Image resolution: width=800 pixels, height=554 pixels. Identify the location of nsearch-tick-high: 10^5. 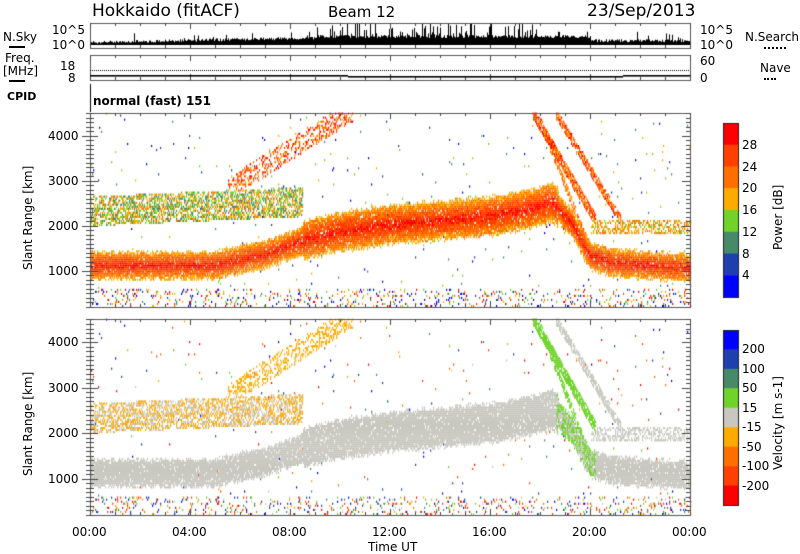
(716, 30).